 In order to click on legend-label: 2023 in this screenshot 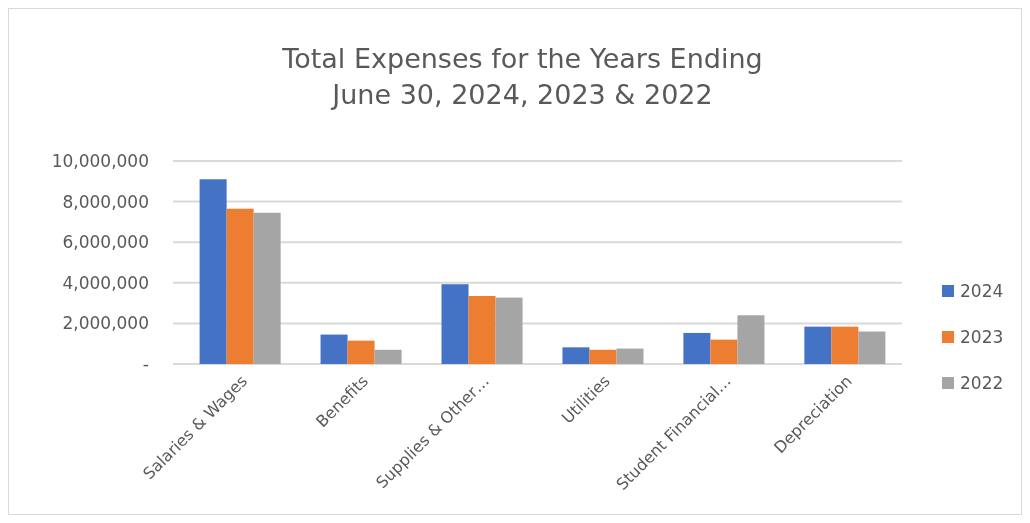, I will do `click(982, 336)`.